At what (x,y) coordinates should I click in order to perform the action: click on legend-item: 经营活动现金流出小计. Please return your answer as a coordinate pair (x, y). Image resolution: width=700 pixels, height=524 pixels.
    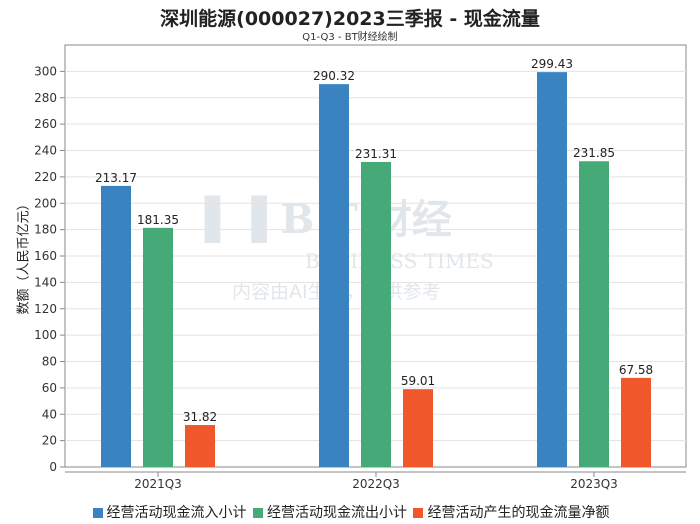
    Looking at the image, I should click on (329, 513).